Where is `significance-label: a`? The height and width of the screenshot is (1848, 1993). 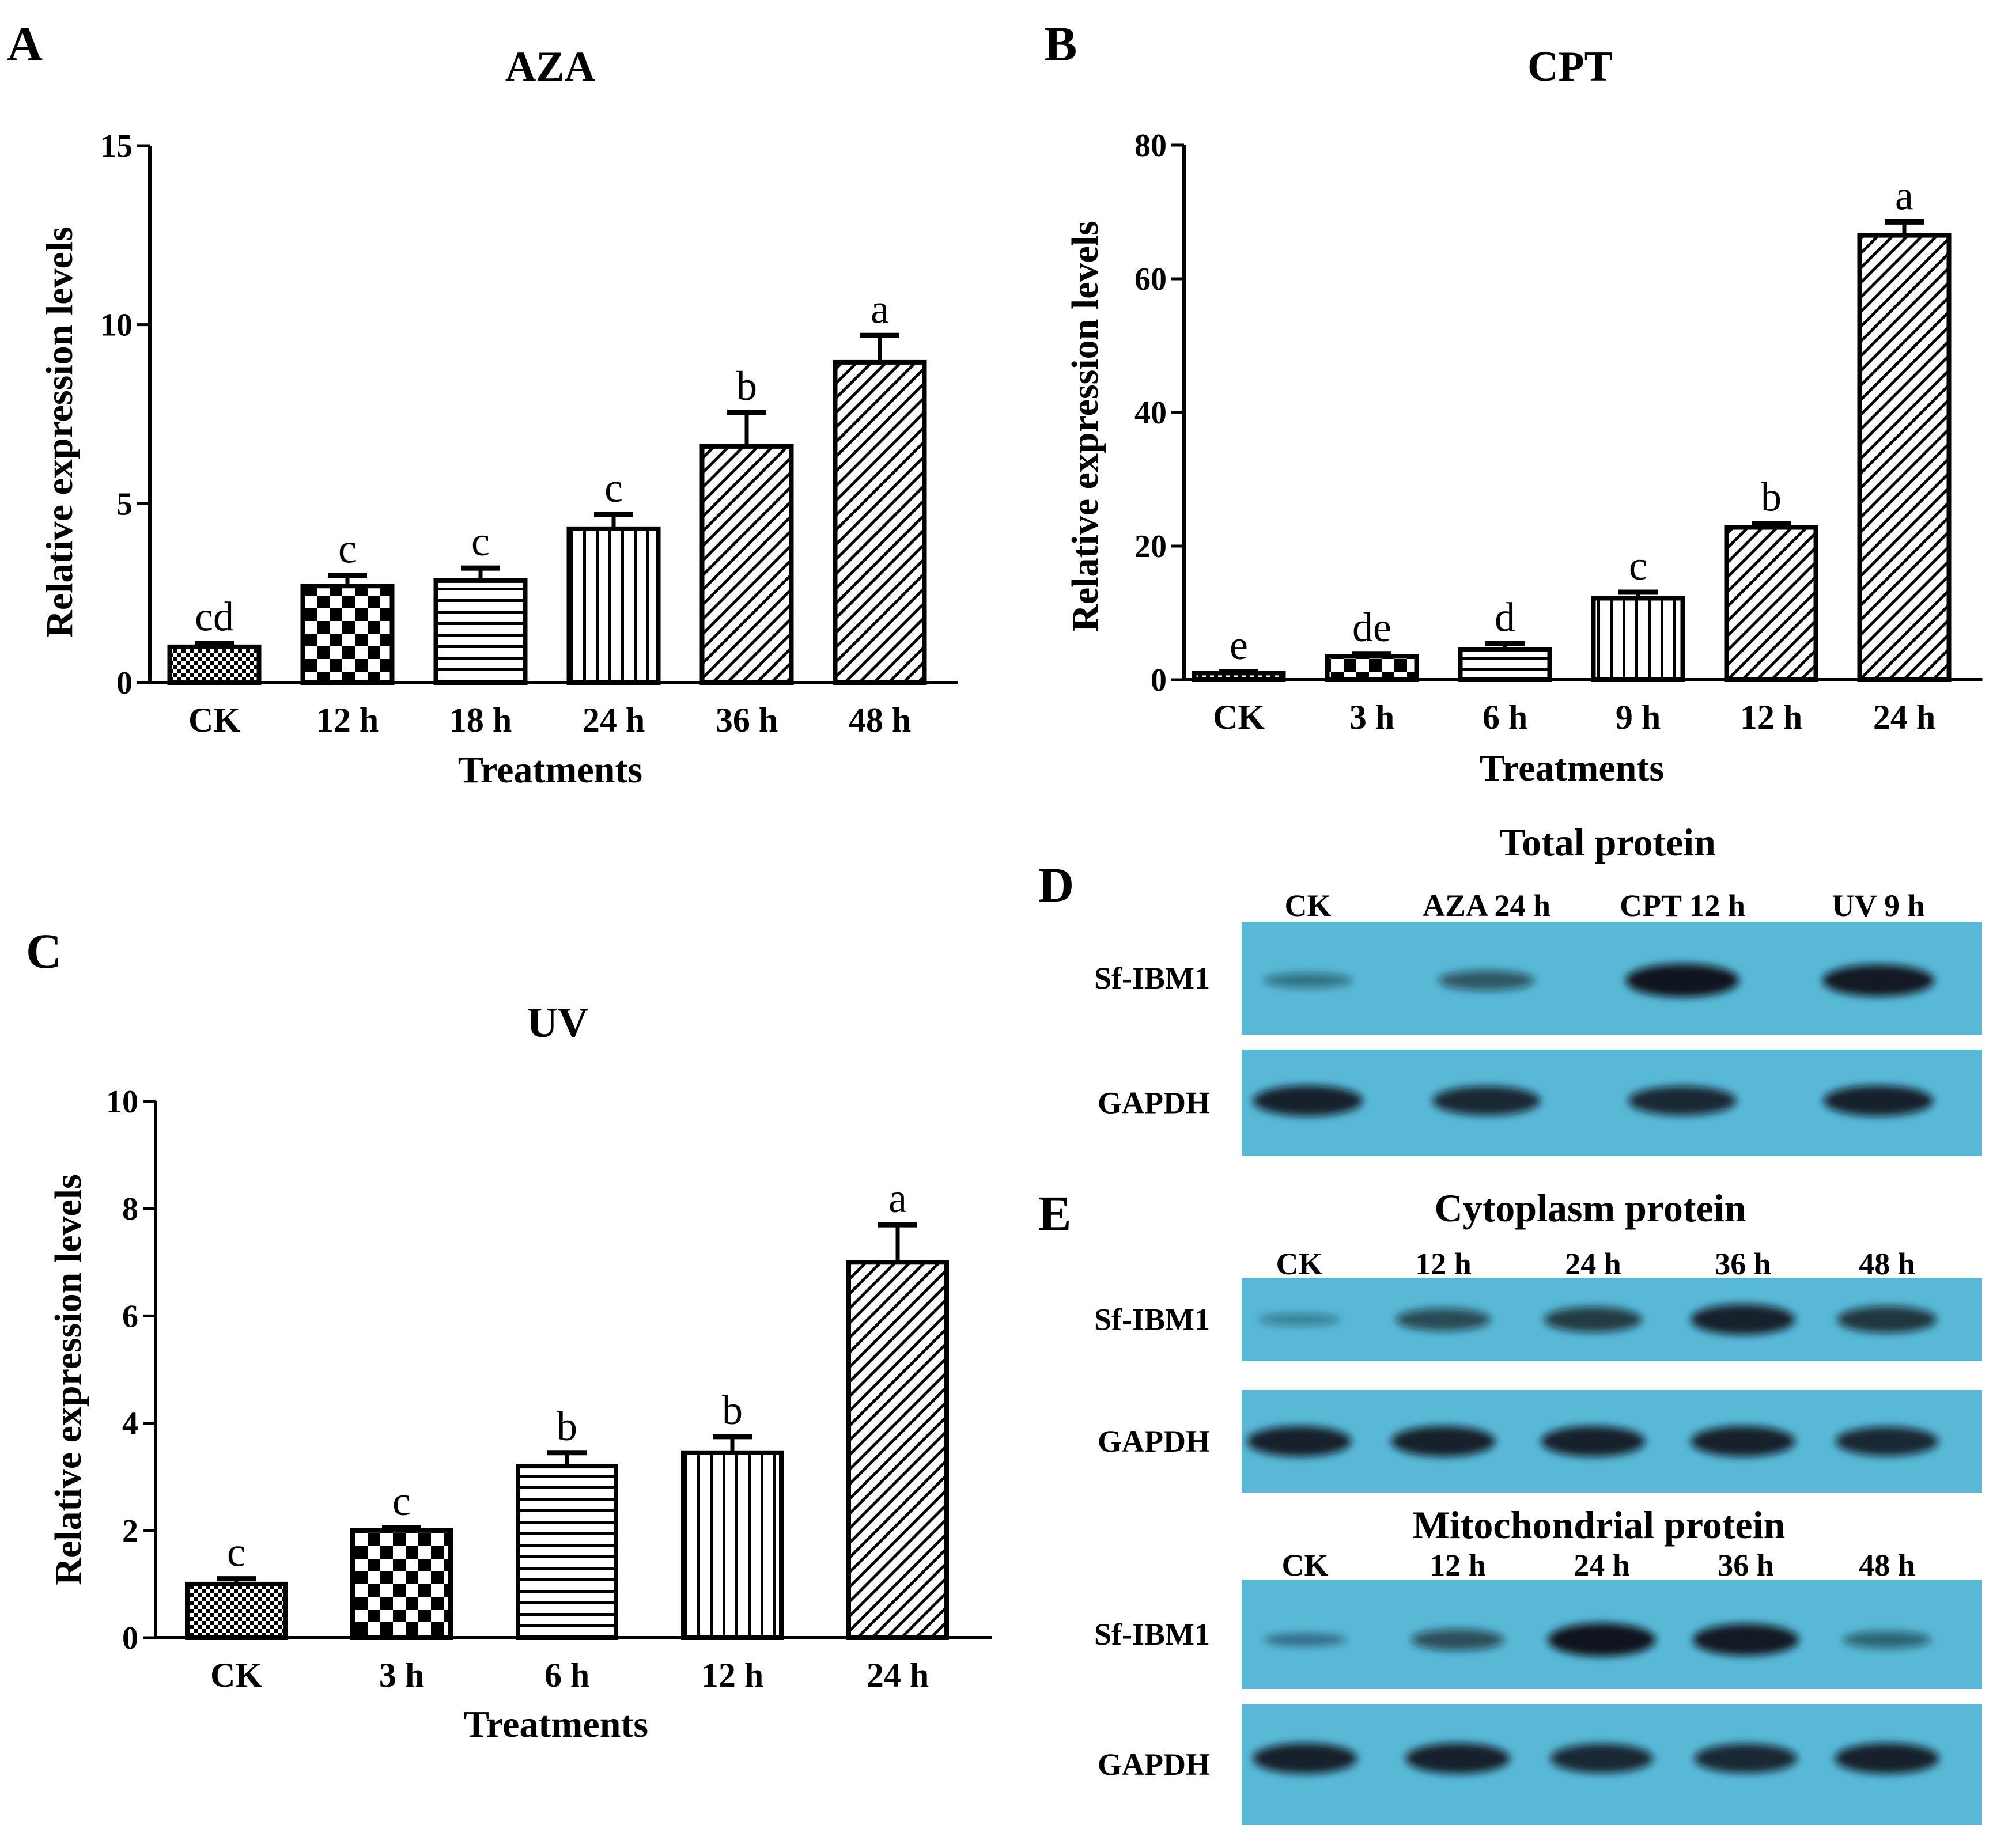 significance-label: a is located at coordinates (1904, 195).